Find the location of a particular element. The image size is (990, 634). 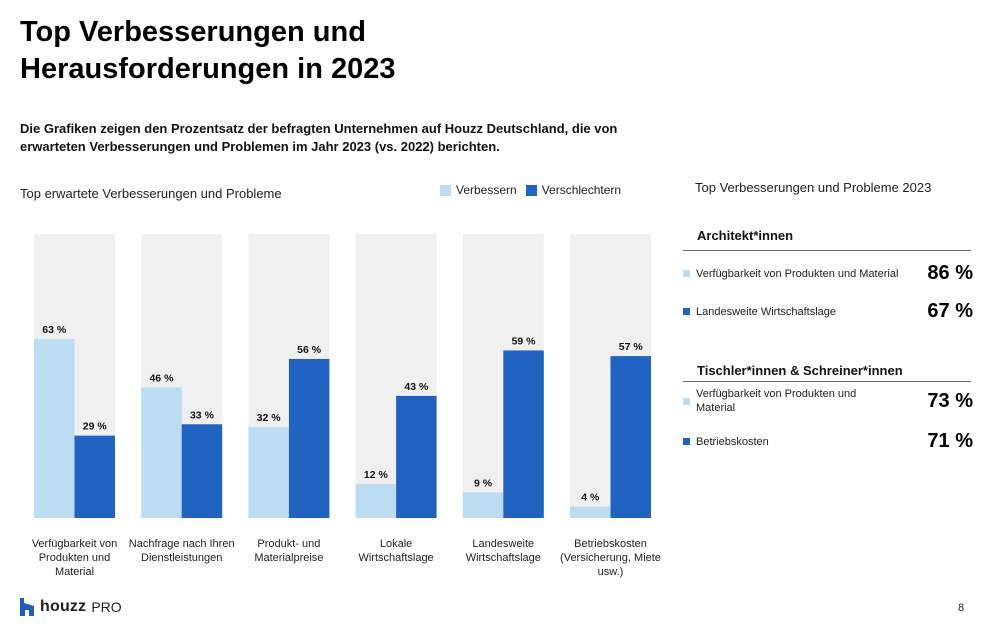

legend-label-verbessern: Verbessern is located at coordinates (486, 190).